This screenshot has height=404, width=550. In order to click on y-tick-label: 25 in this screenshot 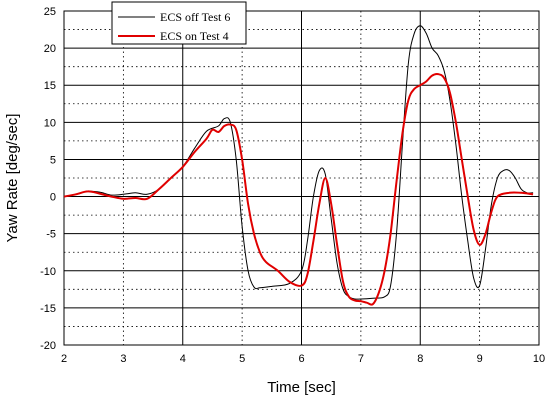, I will do `click(50, 12)`.